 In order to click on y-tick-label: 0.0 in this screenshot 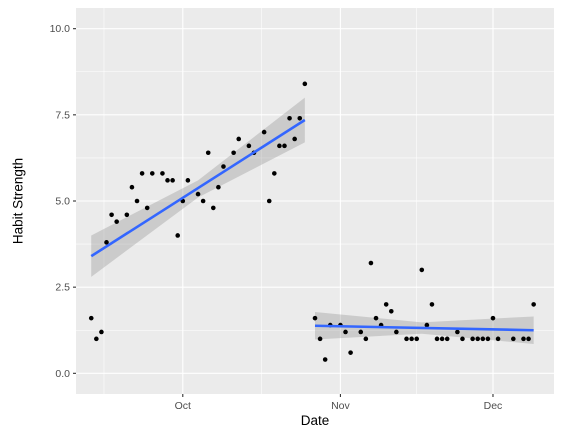, I will do `click(62, 374)`.